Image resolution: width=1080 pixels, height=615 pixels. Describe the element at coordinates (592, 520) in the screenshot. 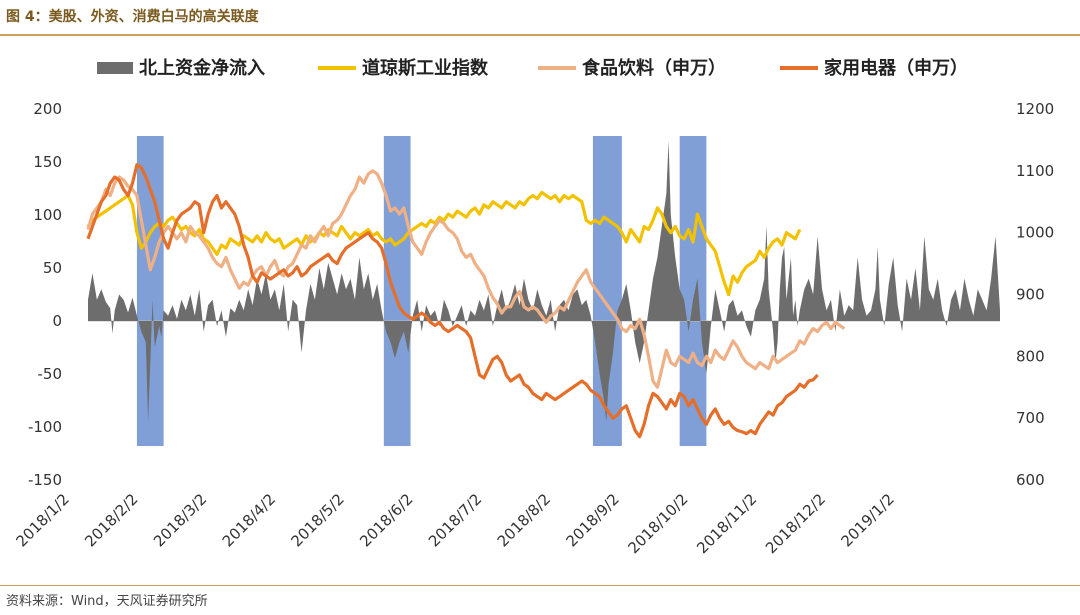

I see `x-tick-label-8: 2018/9/2` at that location.